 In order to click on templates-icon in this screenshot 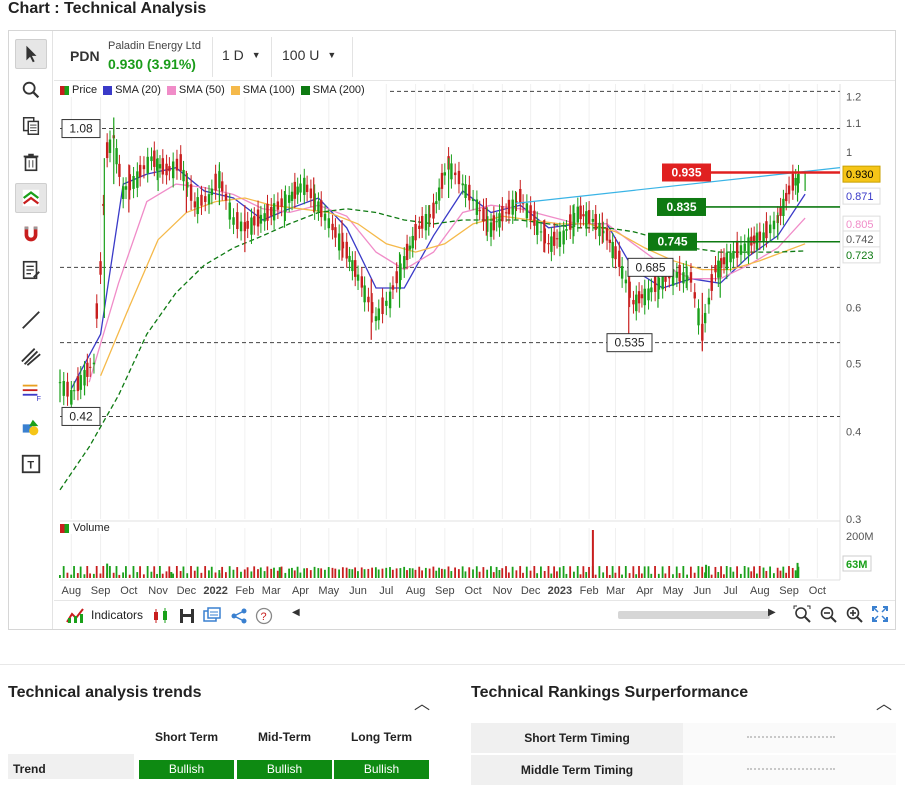, I will do `click(212, 616)`.